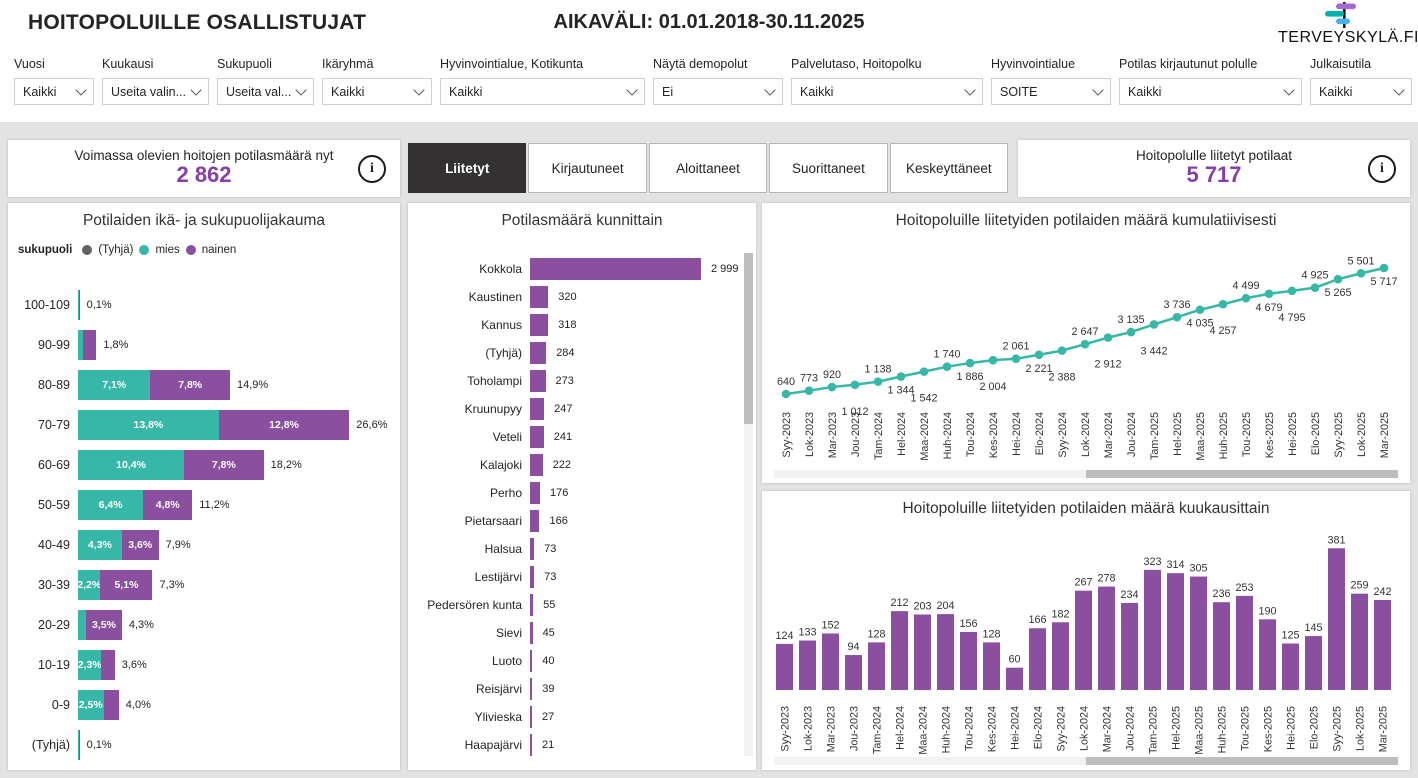 The width and height of the screenshot is (1418, 778). What do you see at coordinates (467, 168) in the screenshot?
I see `tab-liitetyt: Liitetyt` at bounding box center [467, 168].